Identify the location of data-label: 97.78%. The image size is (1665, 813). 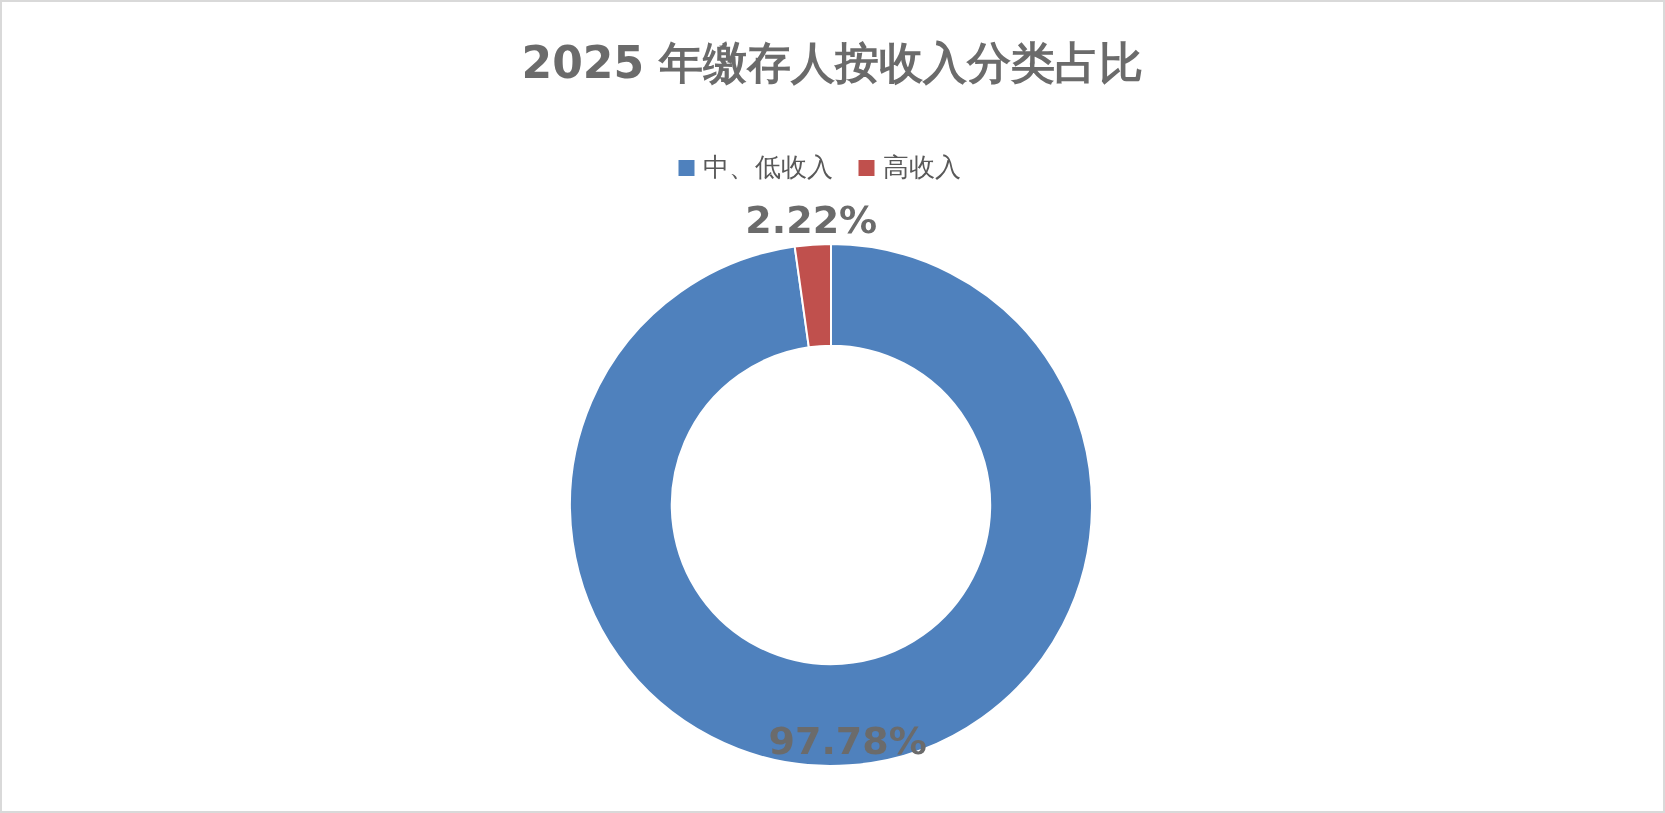
(847, 740).